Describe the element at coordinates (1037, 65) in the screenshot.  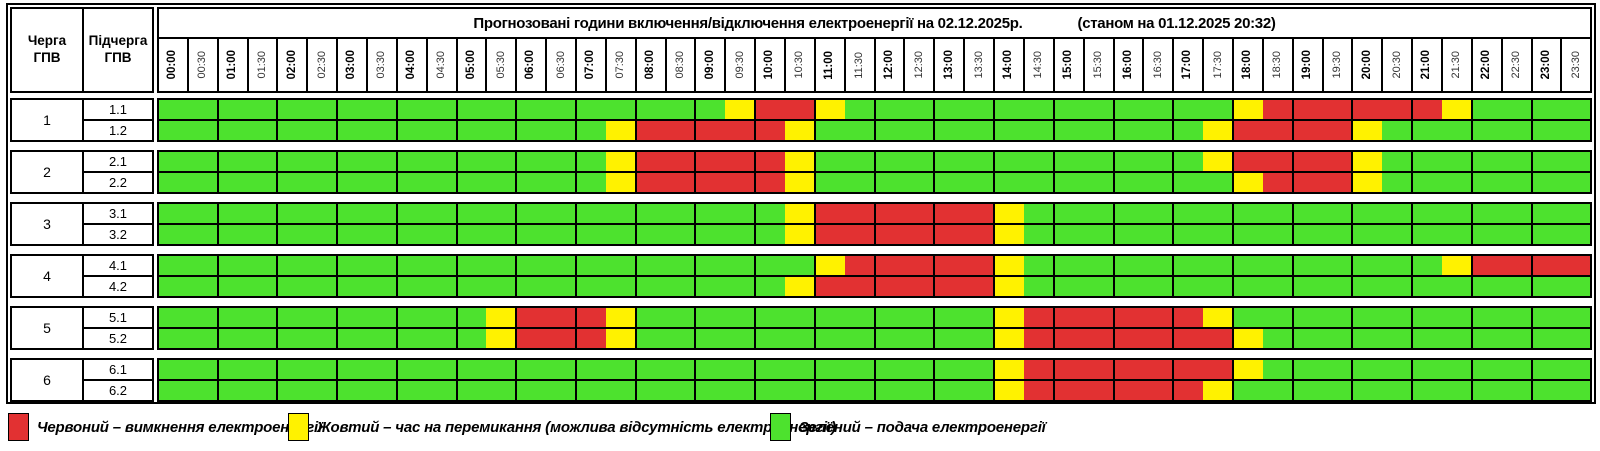
I see `time-slot-14:30: 14:30` at that location.